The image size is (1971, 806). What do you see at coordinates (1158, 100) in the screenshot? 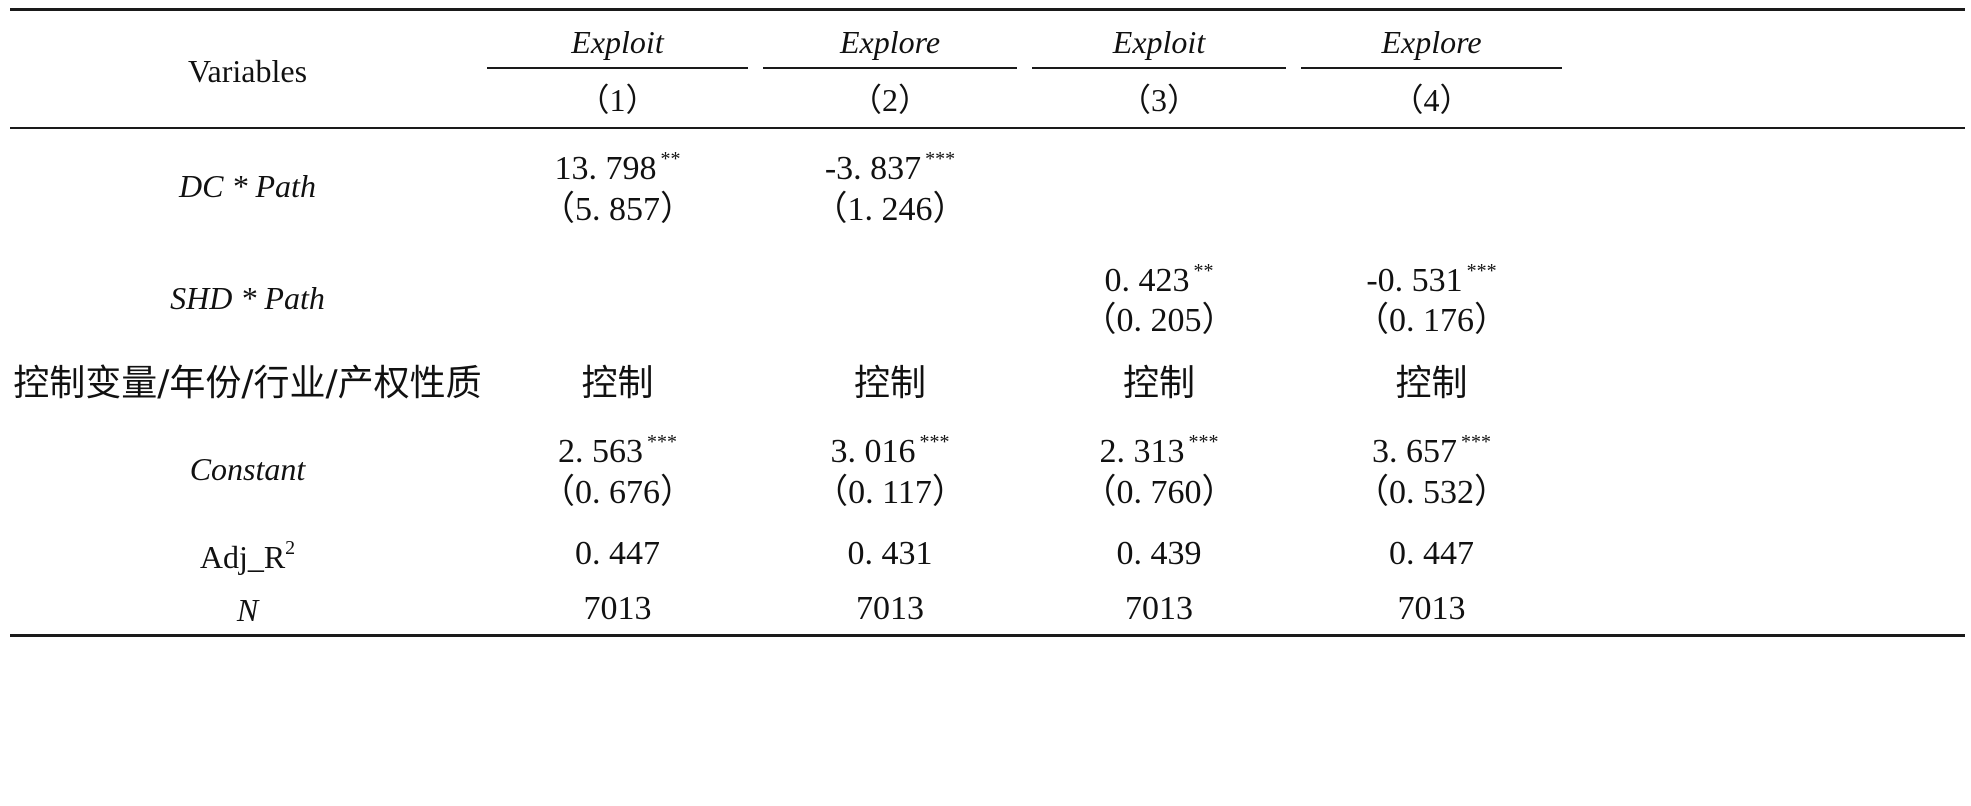
I see `col-number-3: （3）` at bounding box center [1158, 100].